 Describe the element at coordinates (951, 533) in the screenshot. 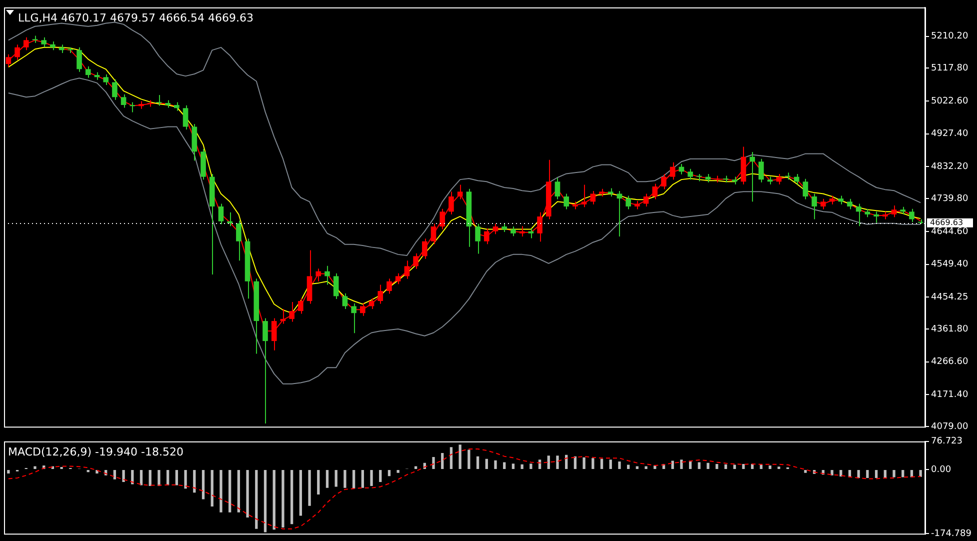

I see `y-tick-label: -174.789` at that location.